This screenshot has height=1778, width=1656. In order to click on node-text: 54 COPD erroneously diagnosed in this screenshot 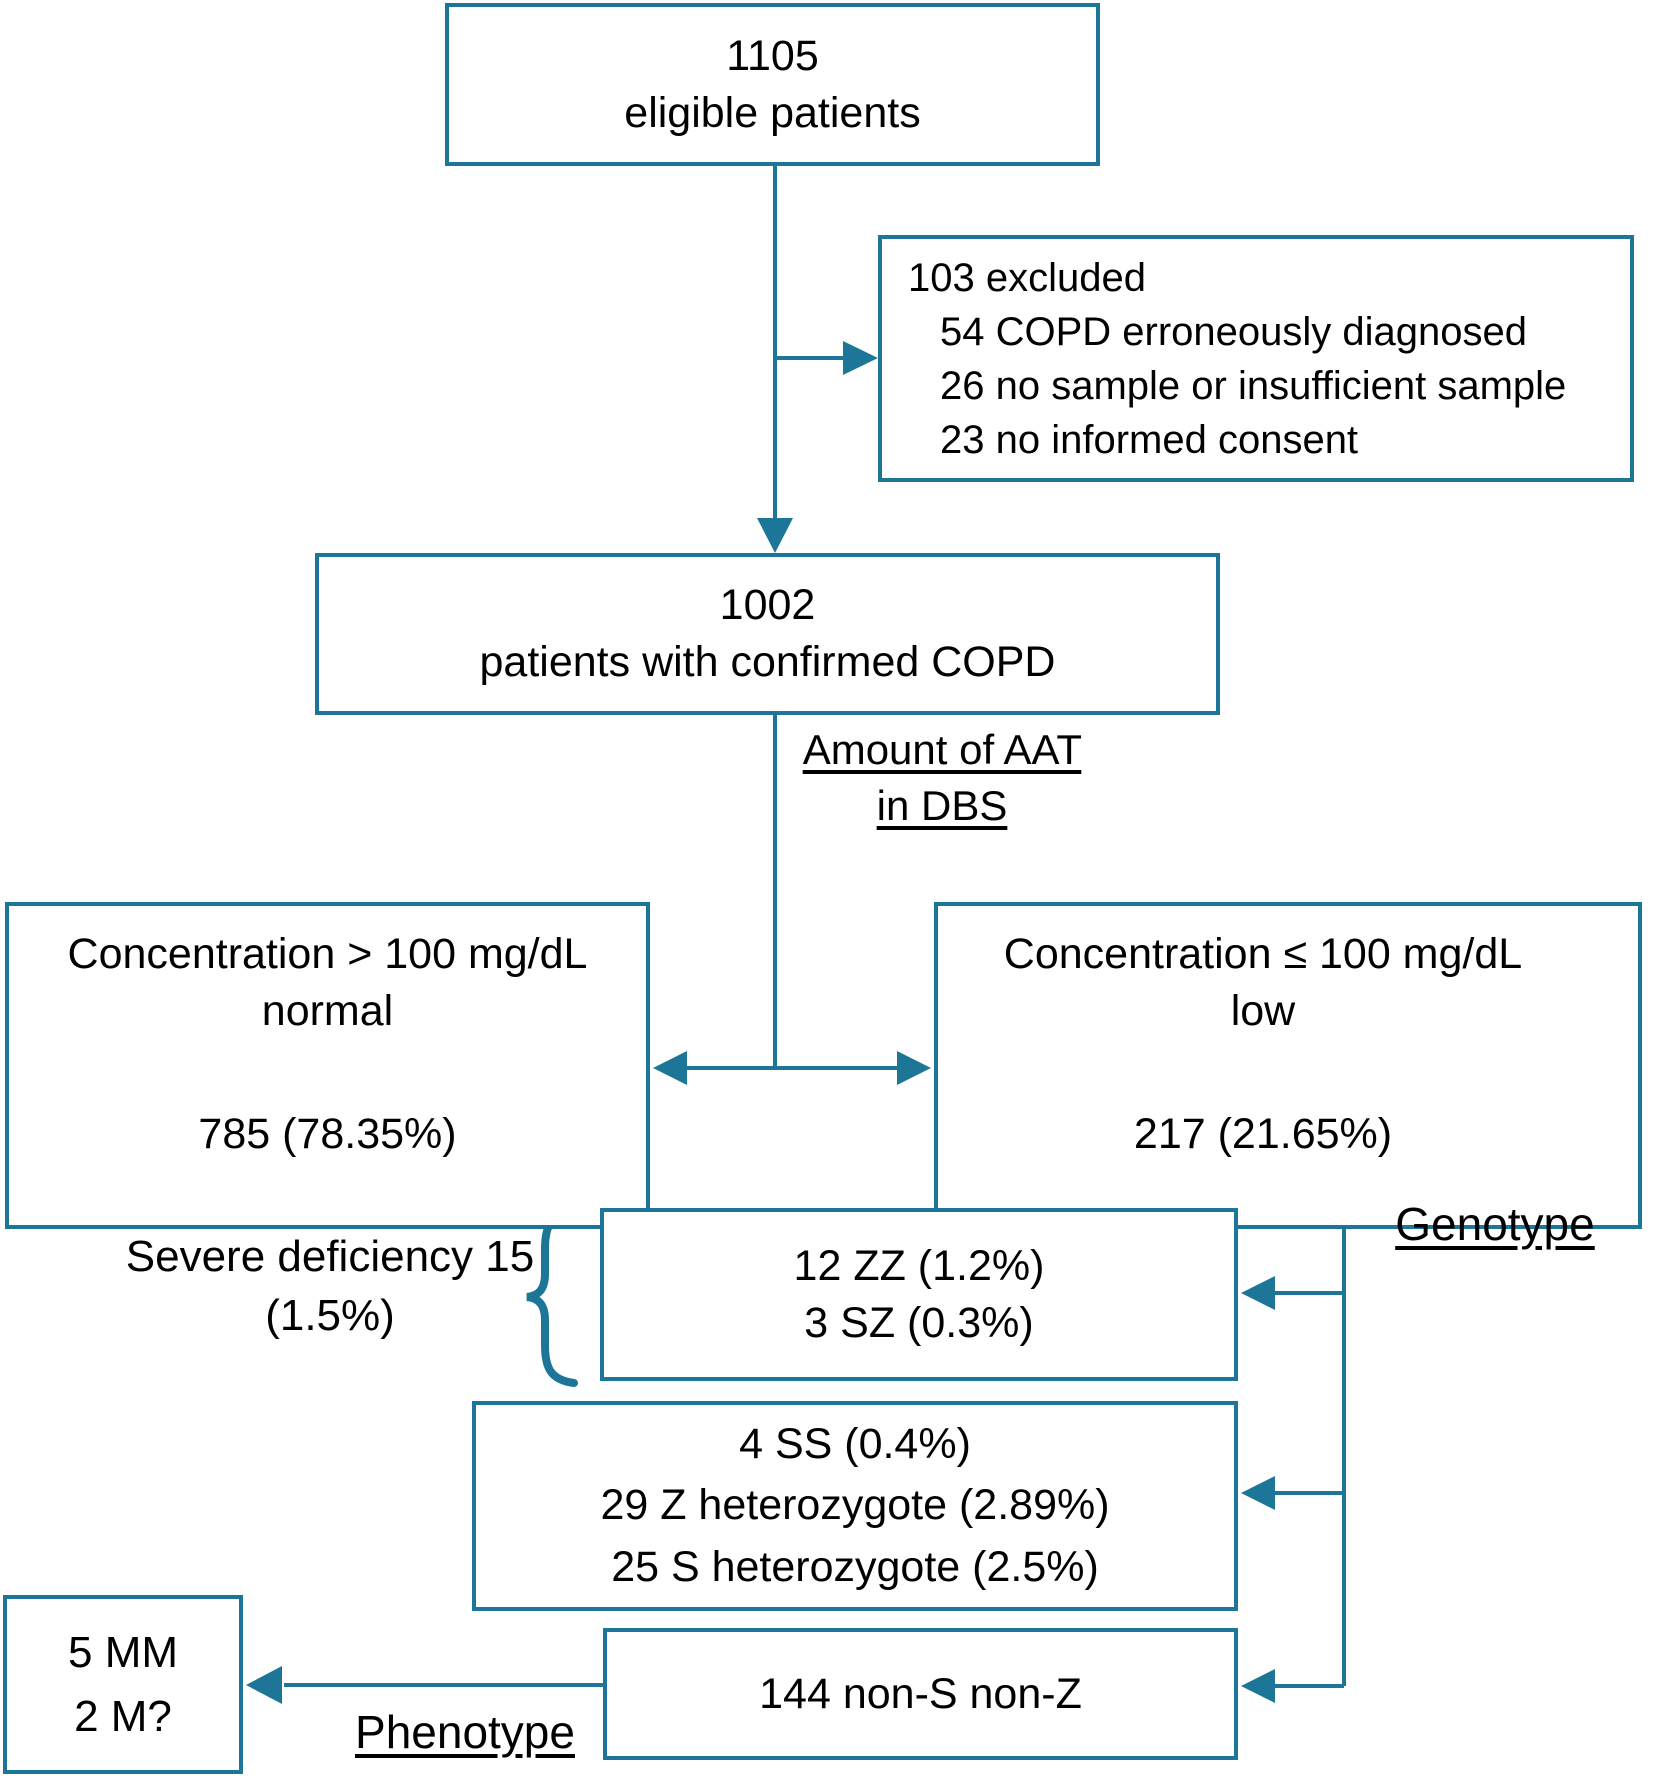, I will do `click(1234, 331)`.